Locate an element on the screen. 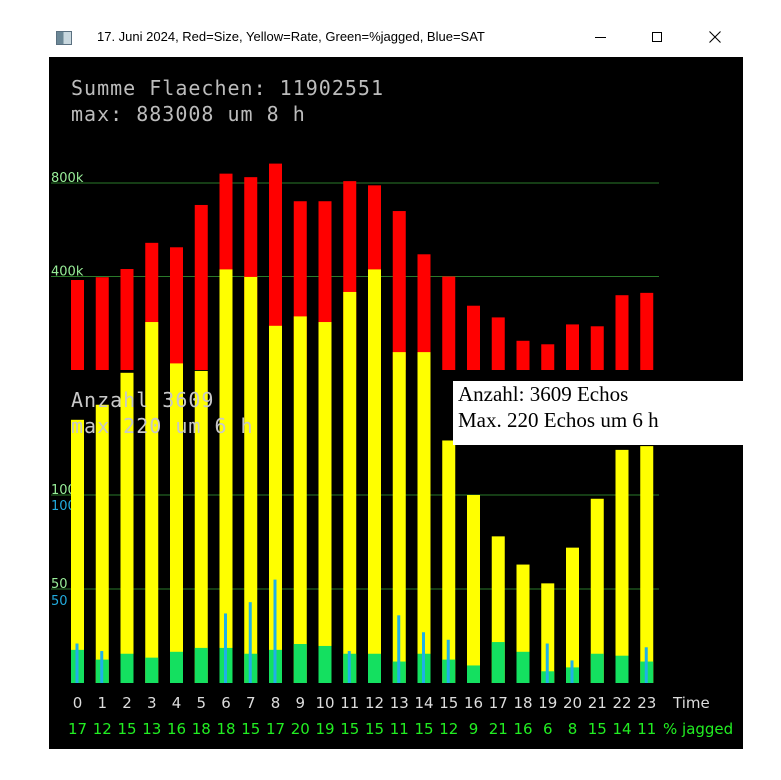  jagged-value-label: 19 is located at coordinates (324, 729).